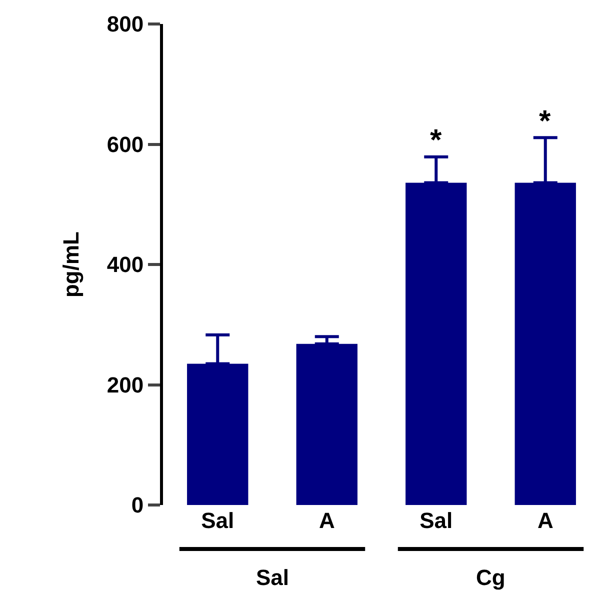 This screenshot has width=608, height=593. What do you see at coordinates (125, 265) in the screenshot?
I see `y-tick-label: 400` at bounding box center [125, 265].